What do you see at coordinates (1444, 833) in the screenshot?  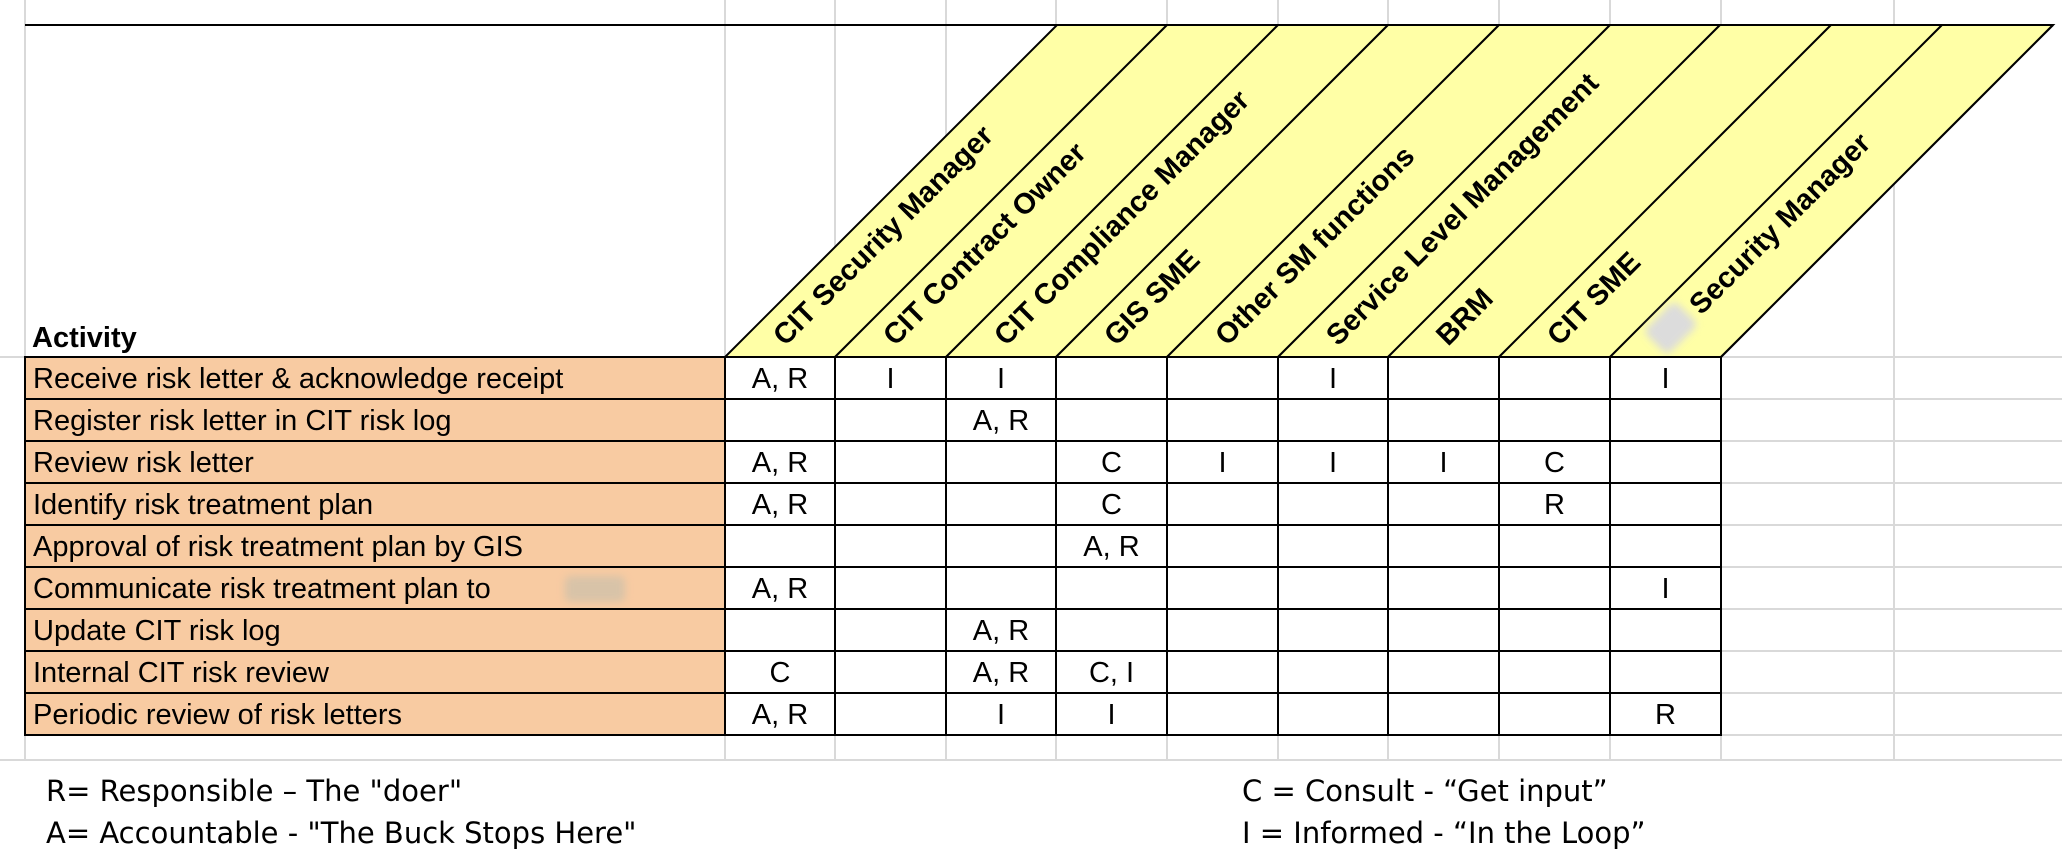 I see `legend-informed: I = Informed - “In the Loop”` at bounding box center [1444, 833].